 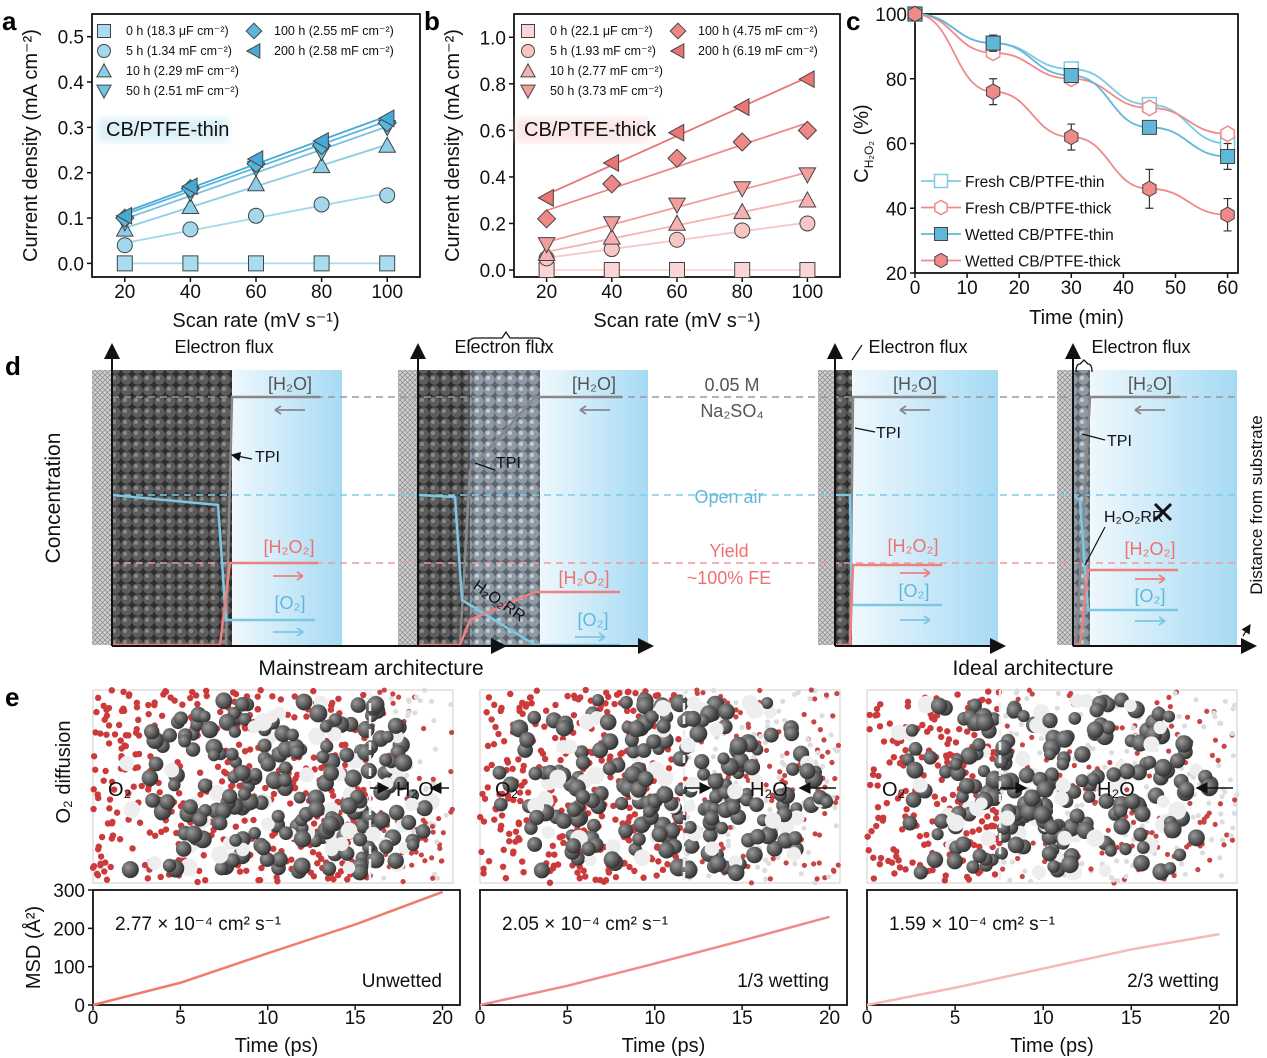 What do you see at coordinates (190, 292) in the screenshot?
I see `x-tick-label: 40` at bounding box center [190, 292].